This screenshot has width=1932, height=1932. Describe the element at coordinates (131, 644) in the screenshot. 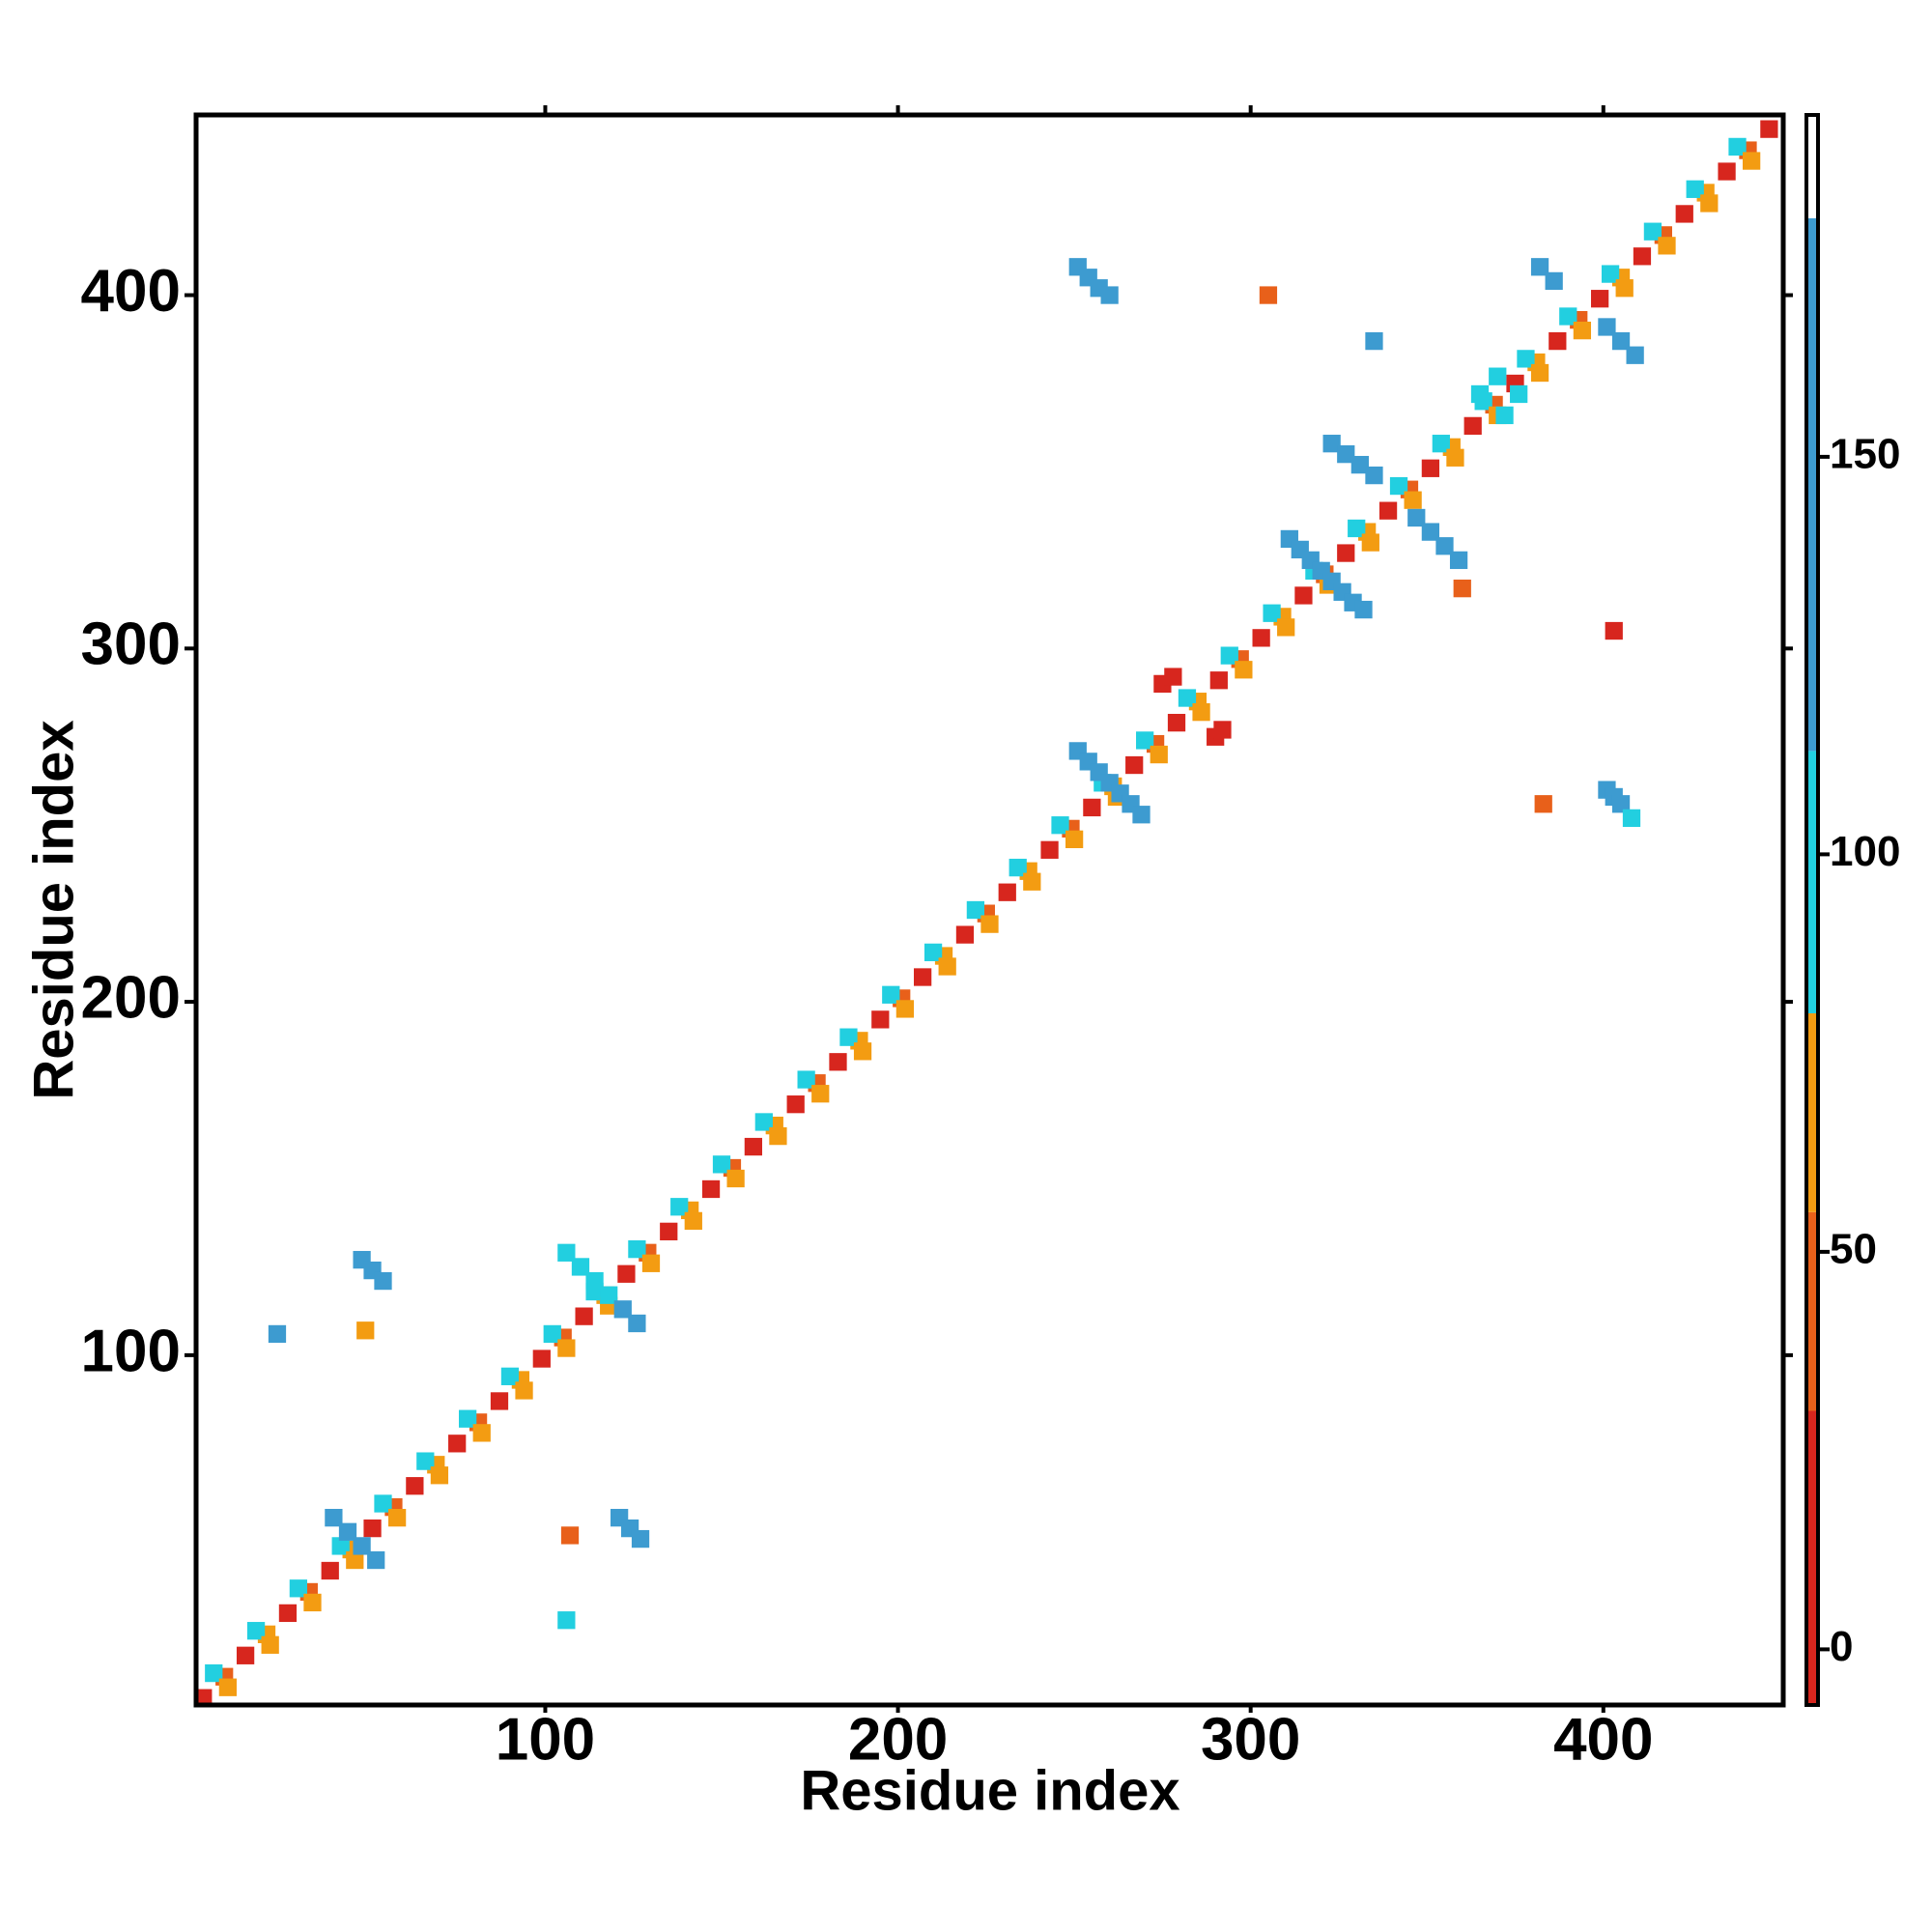

I see `y-tick-label: 300` at that location.